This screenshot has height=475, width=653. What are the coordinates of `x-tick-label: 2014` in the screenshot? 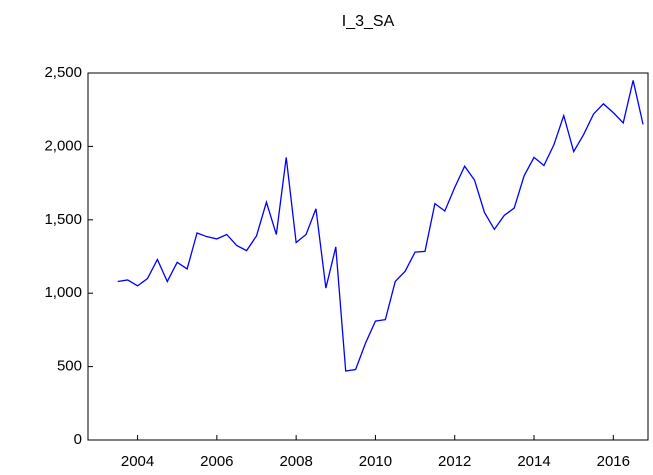 It's located at (533, 461).